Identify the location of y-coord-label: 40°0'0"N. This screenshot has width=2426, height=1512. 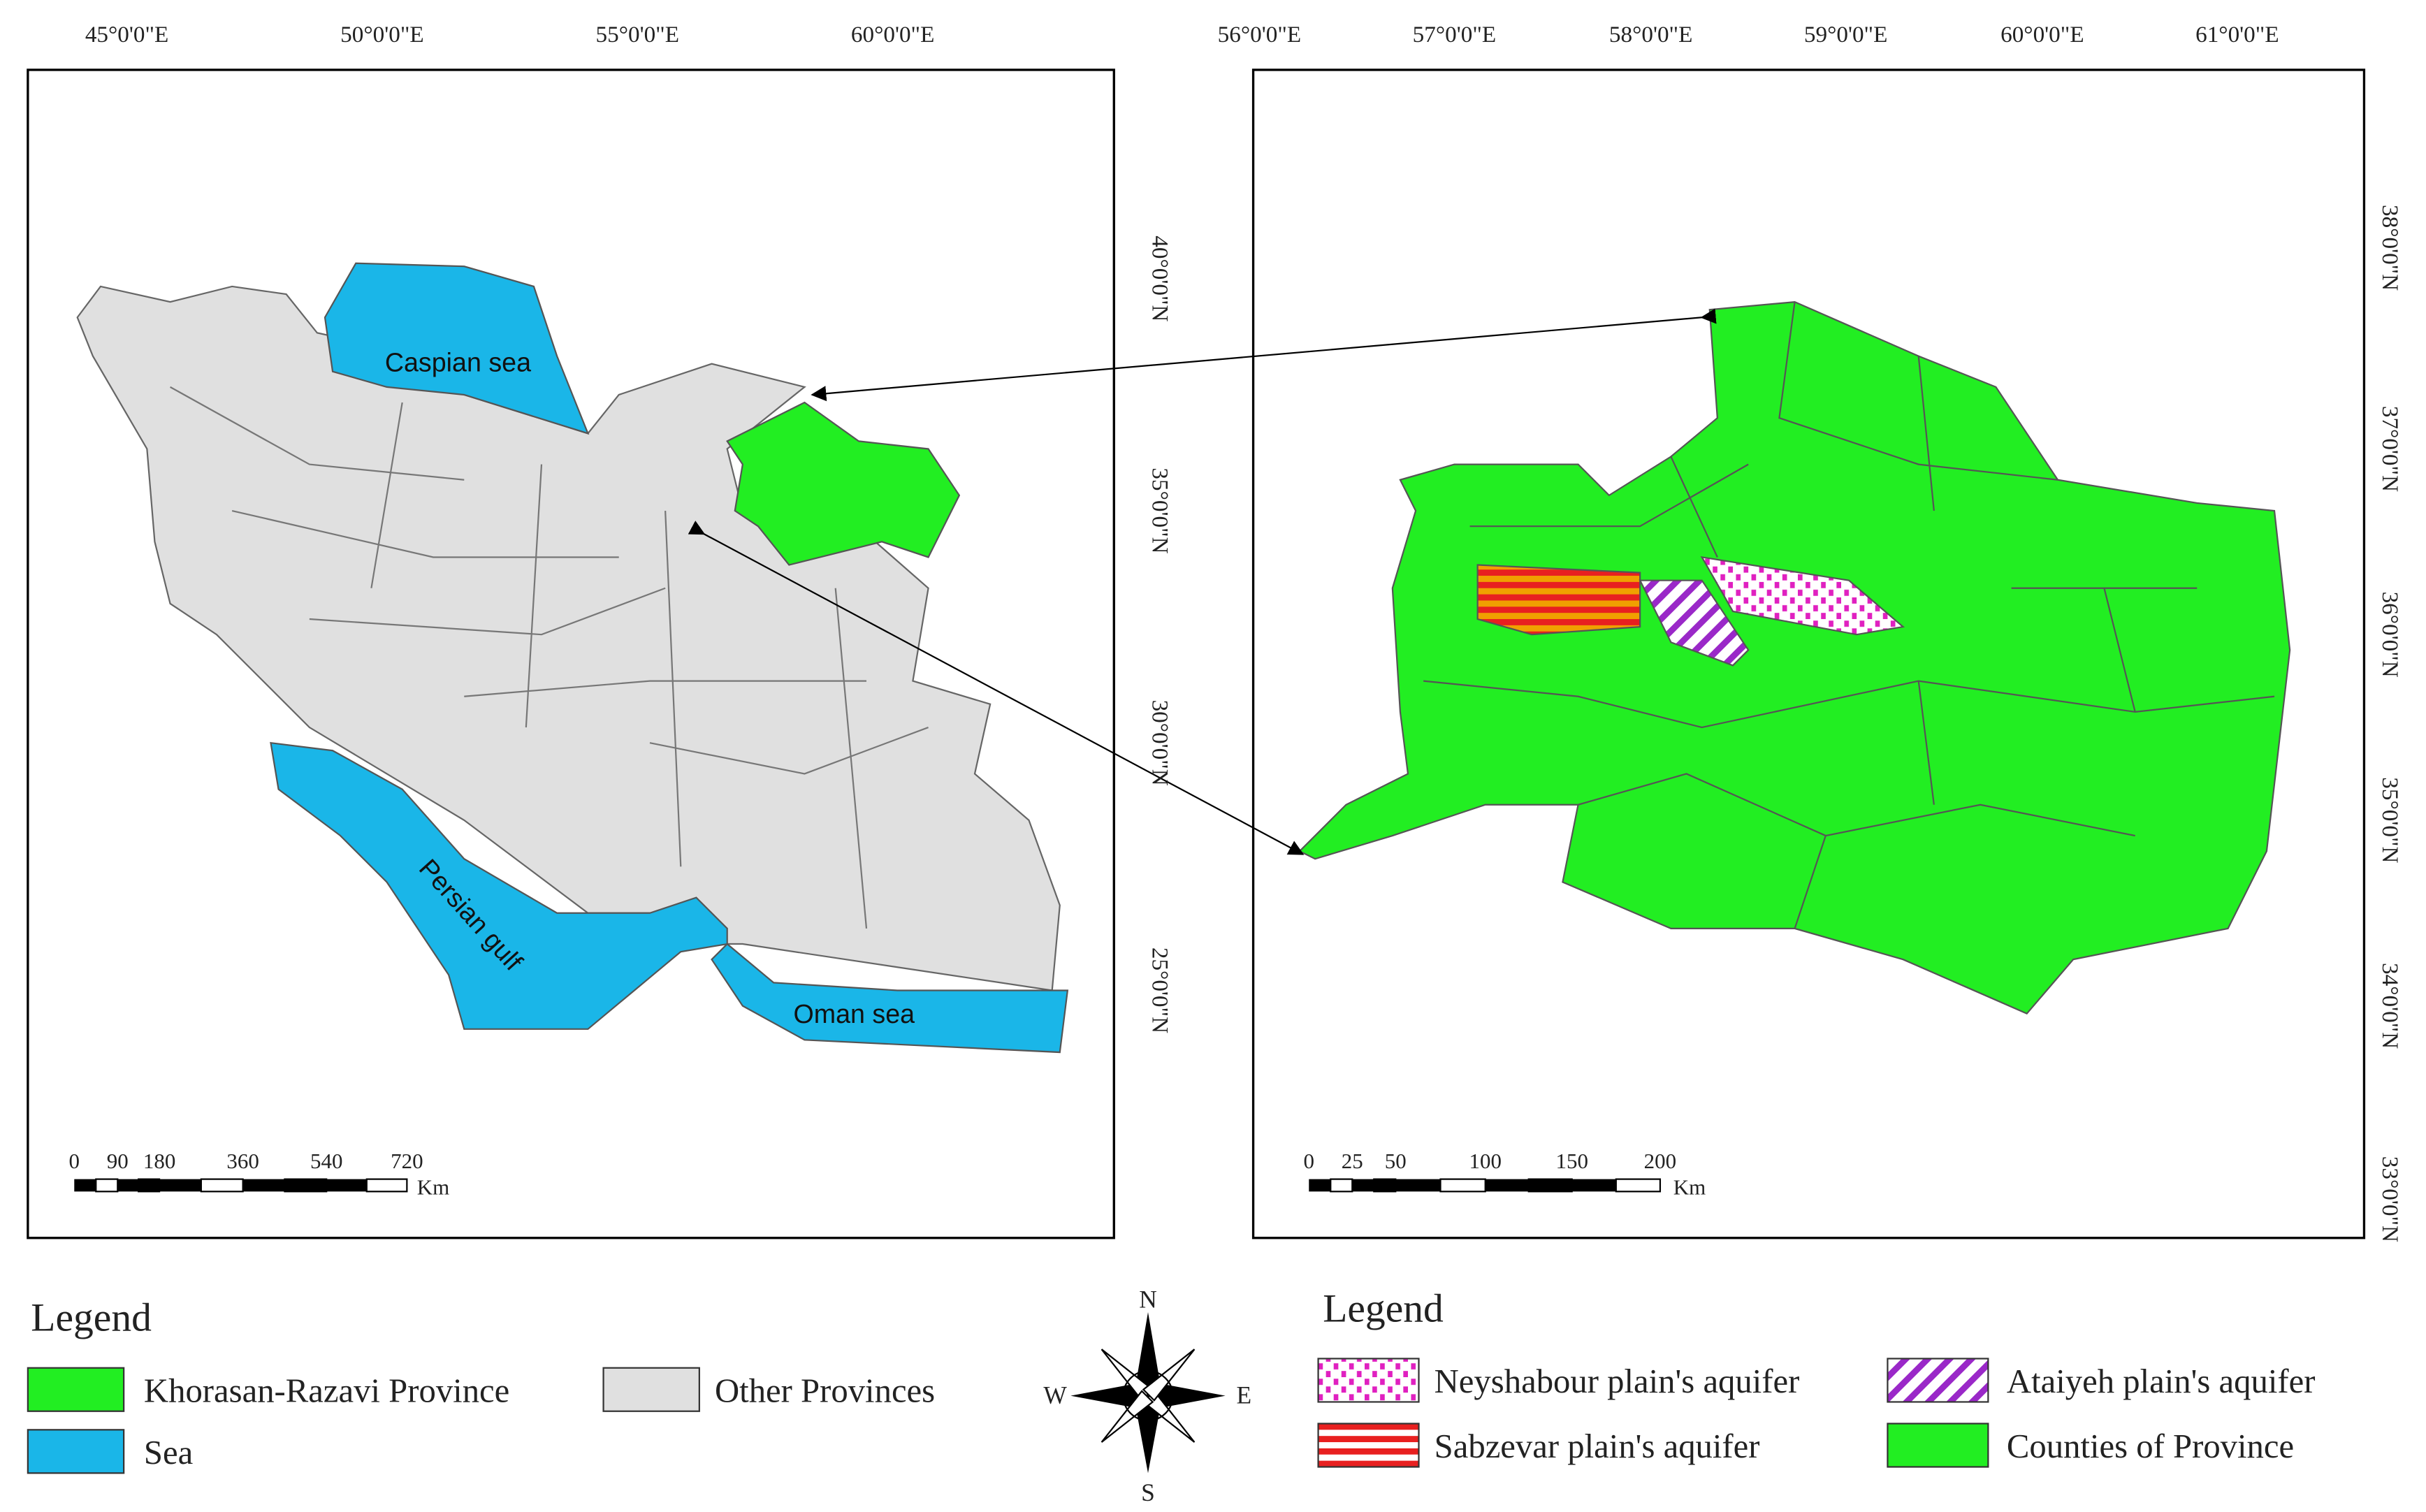
(1160, 278).